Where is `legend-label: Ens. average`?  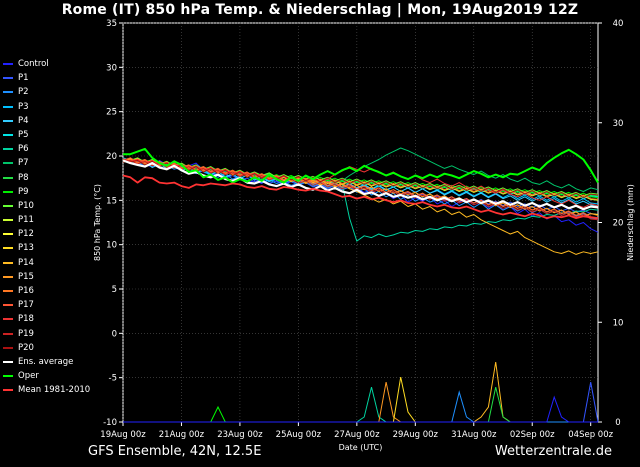 legend-label: Ens. average is located at coordinates (46, 361).